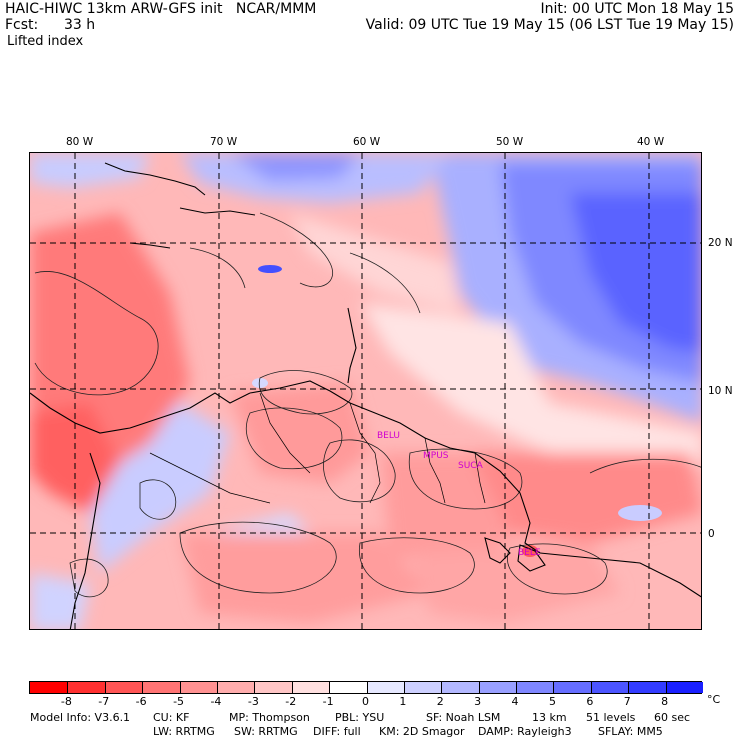 The width and height of the screenshot is (740, 740). What do you see at coordinates (510, 142) in the screenshot?
I see `lon-label-50w: 50 W` at bounding box center [510, 142].